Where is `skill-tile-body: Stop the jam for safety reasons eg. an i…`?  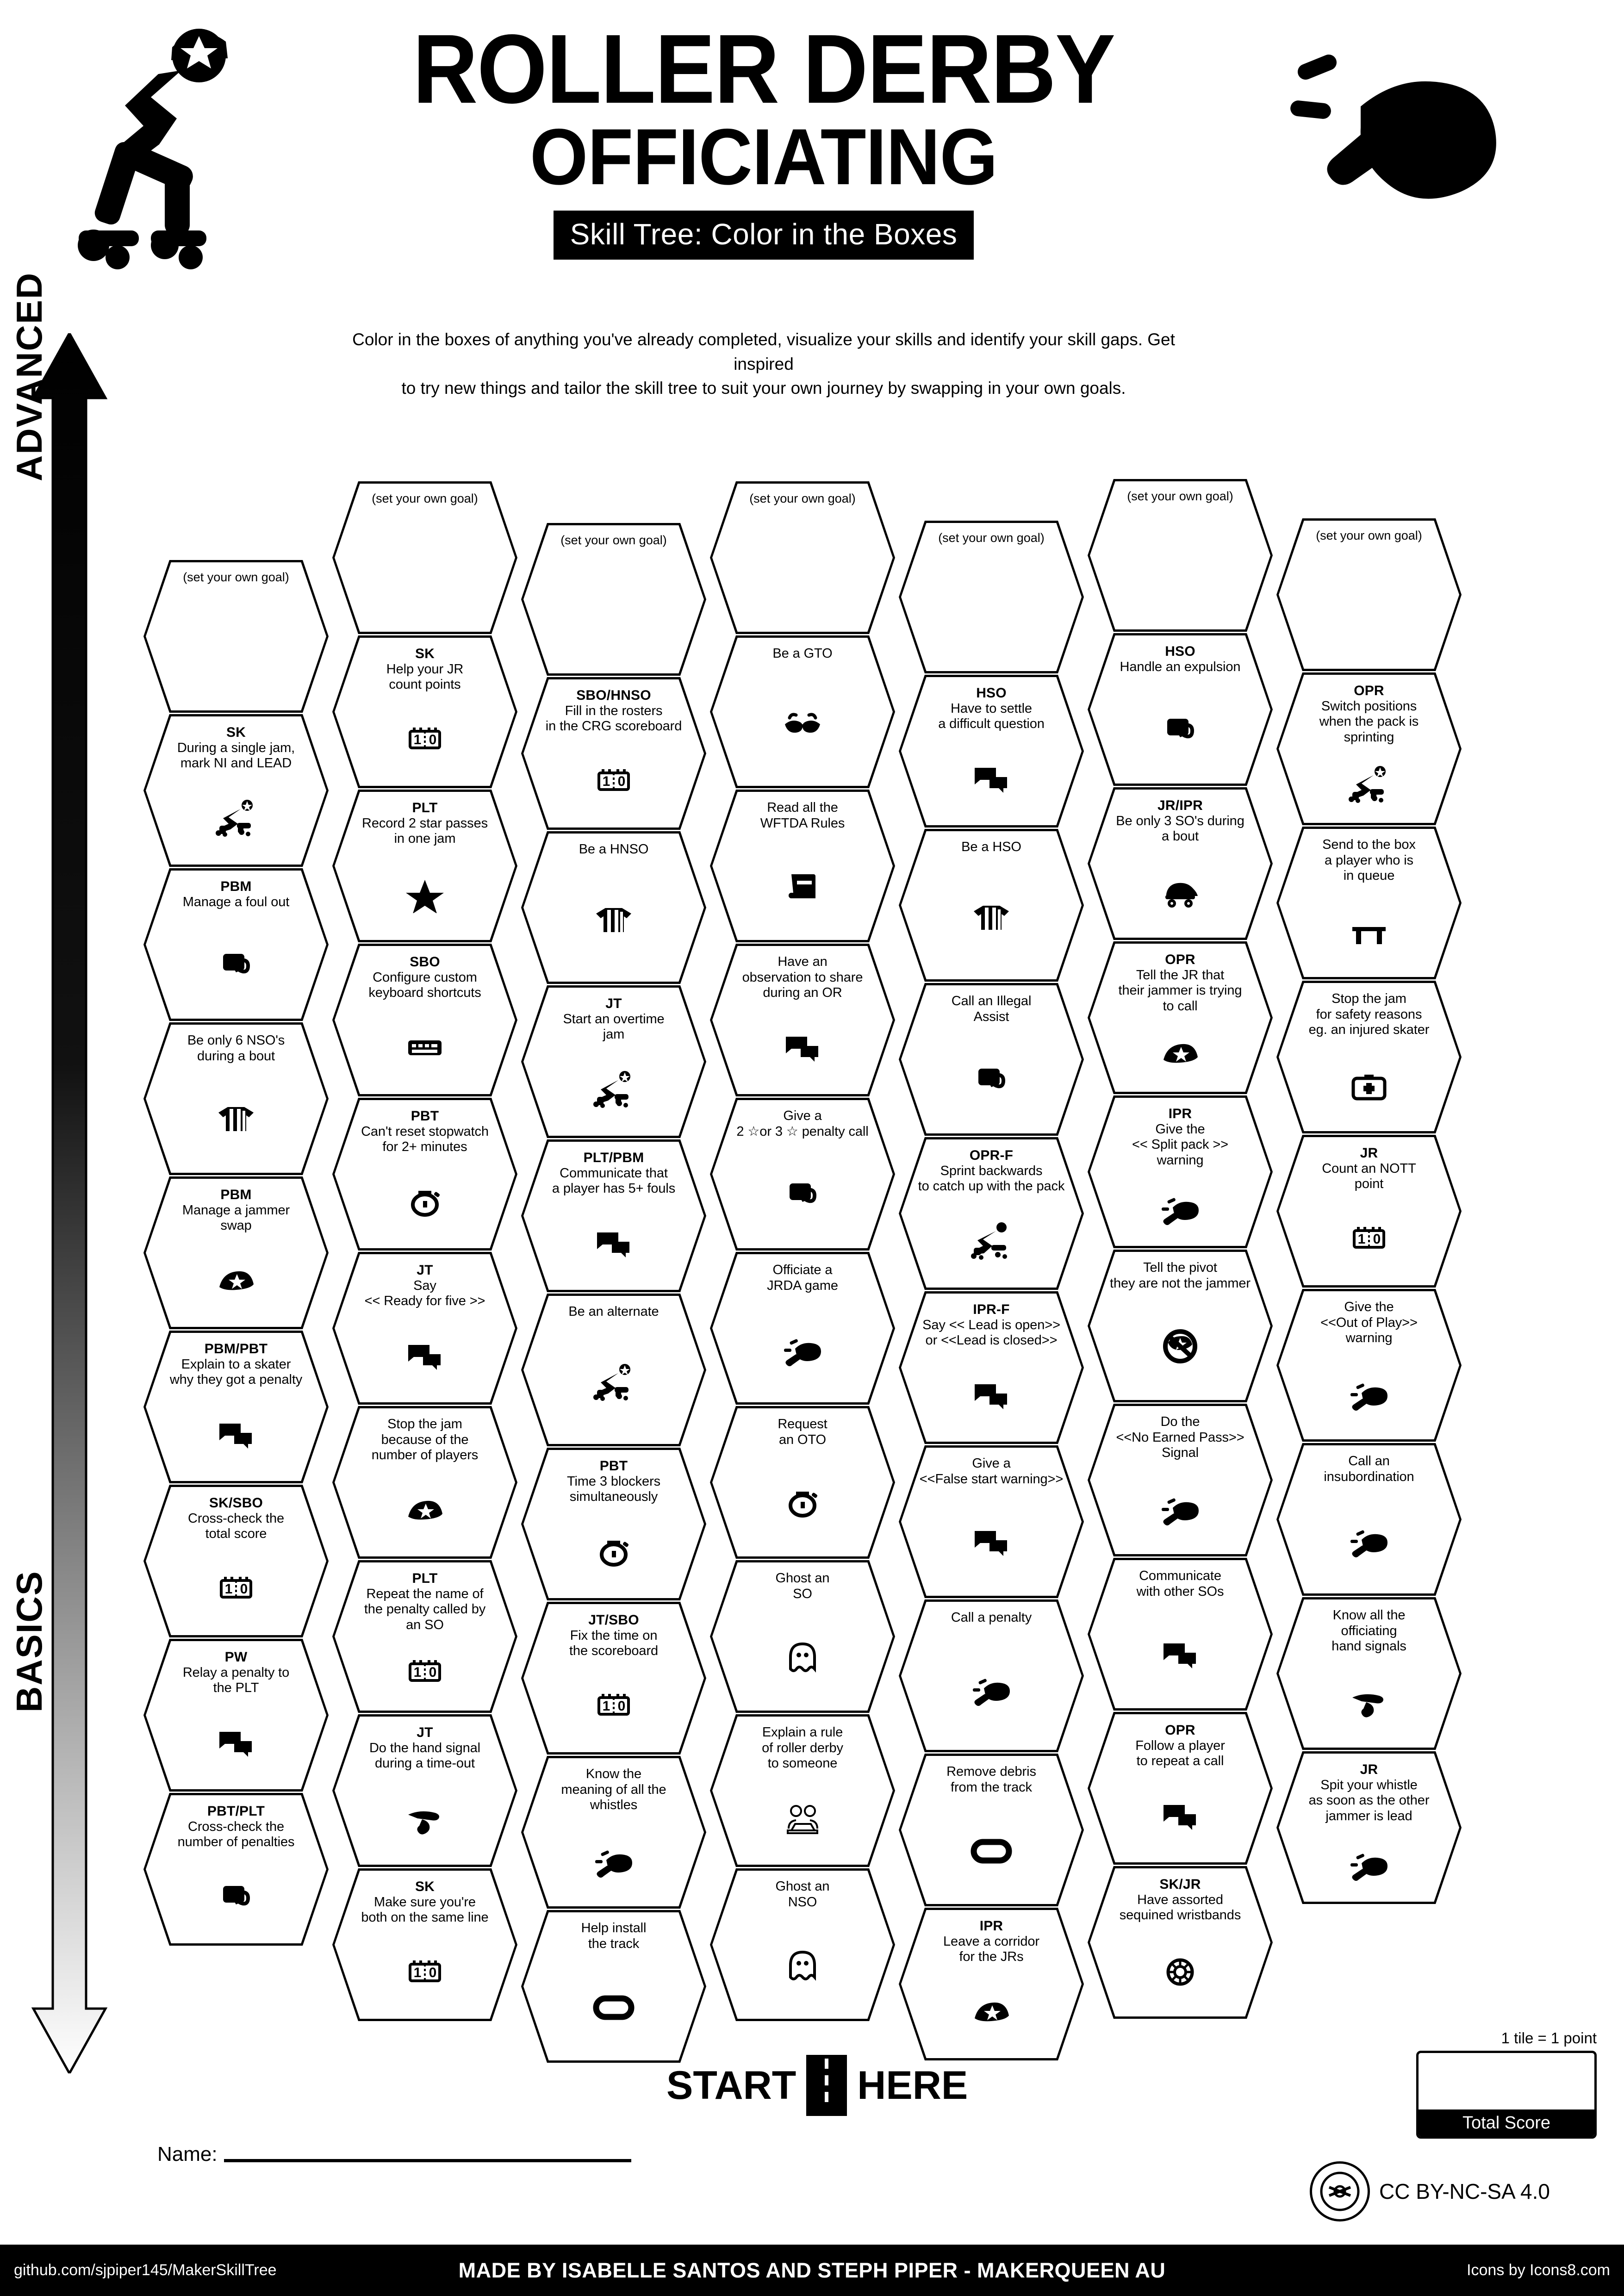
skill-tile-body: Stop the jam for safety reasons eg. an i… is located at coordinates (1369, 1057).